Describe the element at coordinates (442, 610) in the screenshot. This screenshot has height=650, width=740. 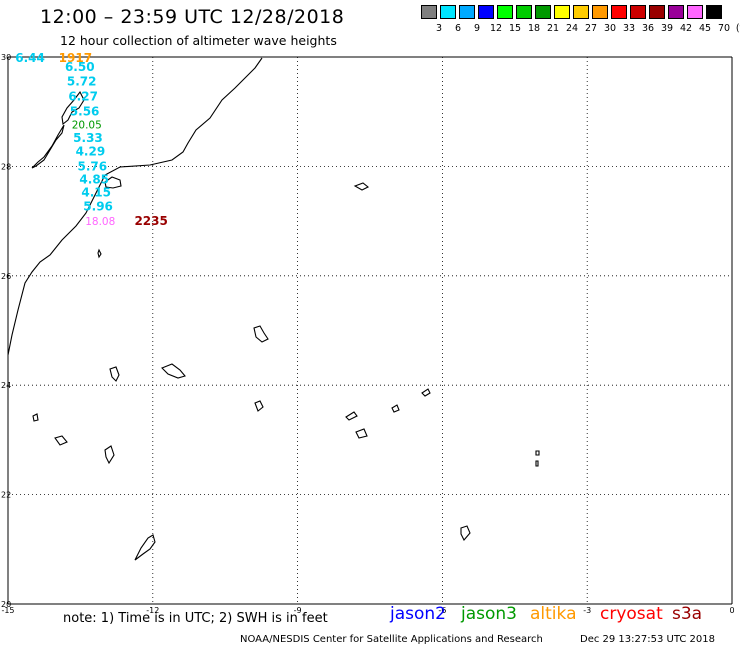
I see `x-tick-label: -6` at that location.